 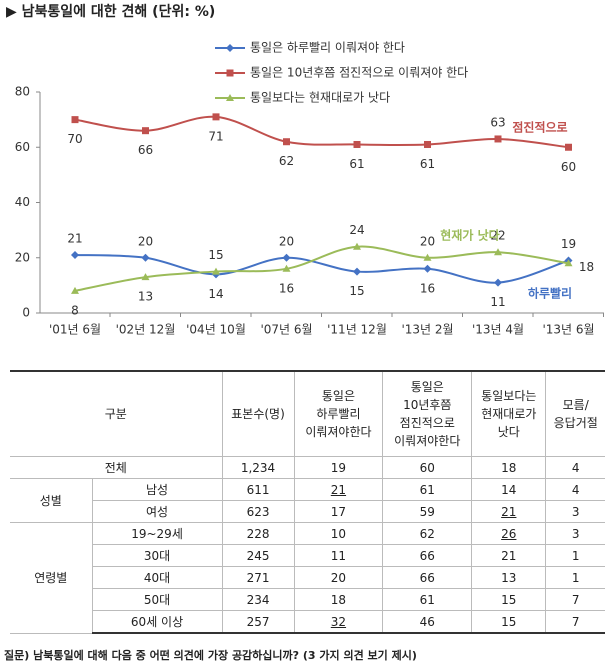 What do you see at coordinates (427, 511) in the screenshot?
I see `cell: 59` at bounding box center [427, 511].